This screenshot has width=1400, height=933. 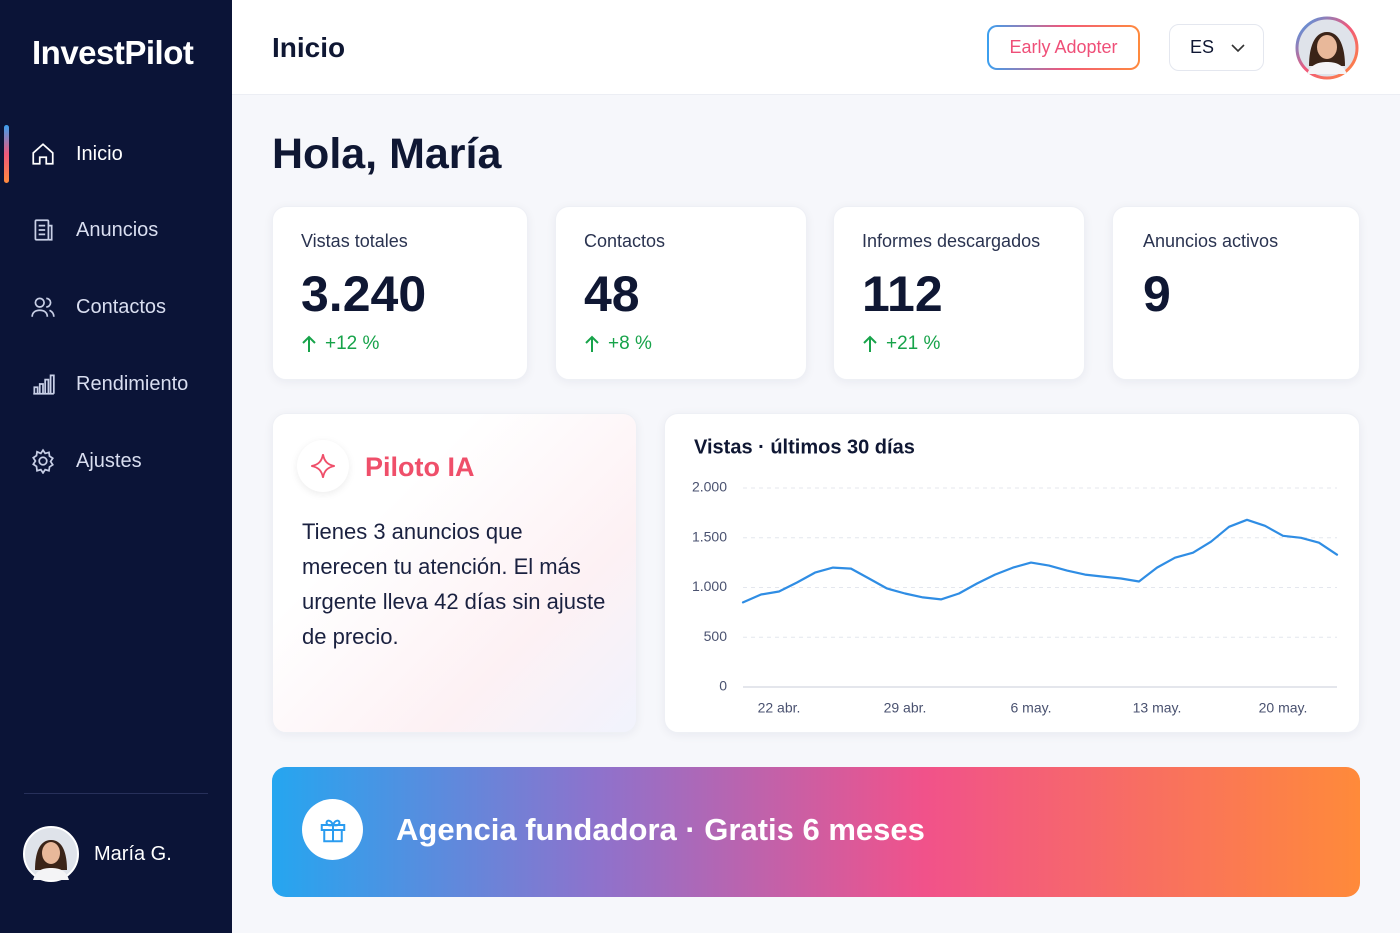 What do you see at coordinates (309, 47) in the screenshot?
I see `page-title: Inicio` at bounding box center [309, 47].